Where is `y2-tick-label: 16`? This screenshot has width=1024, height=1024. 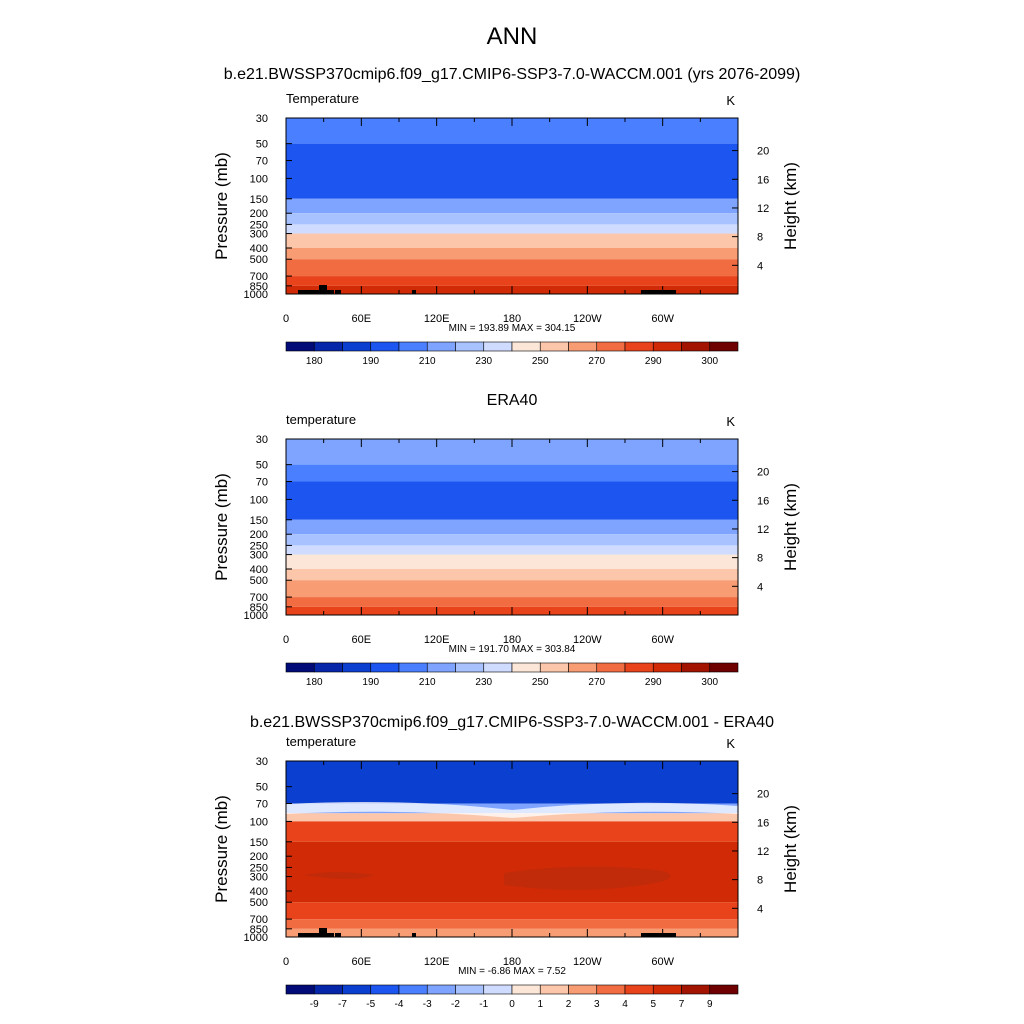 y2-tick-label: 16 is located at coordinates (763, 180).